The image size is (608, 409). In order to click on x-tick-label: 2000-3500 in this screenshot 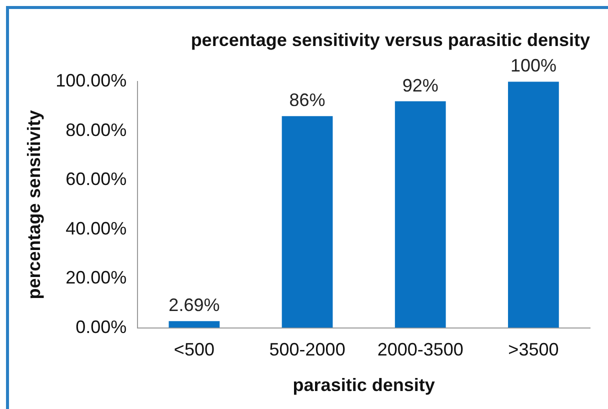, I will do `click(420, 350)`.